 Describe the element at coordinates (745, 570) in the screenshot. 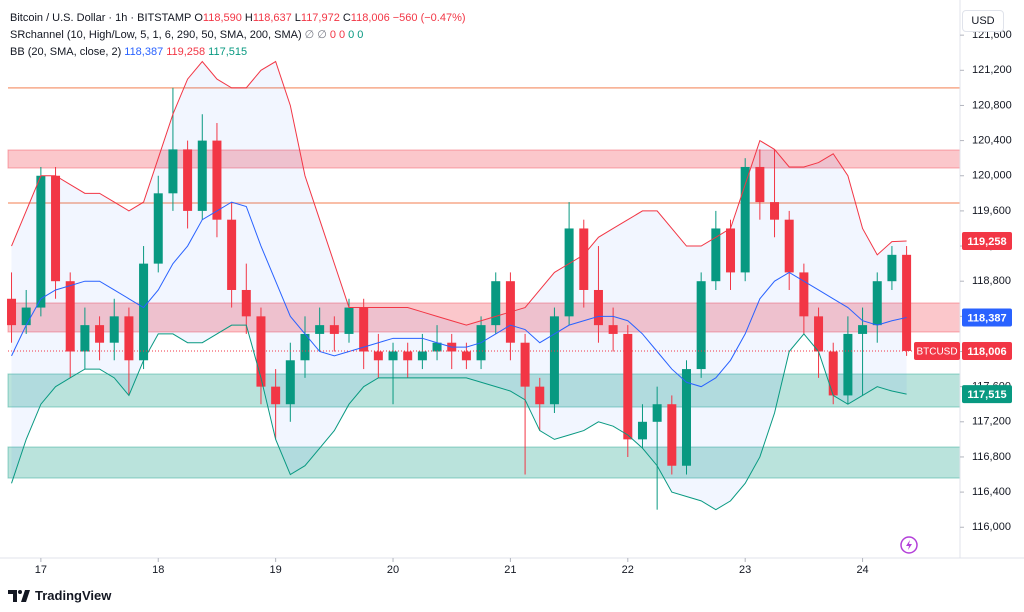

I see `x-tick-label: 23` at that location.